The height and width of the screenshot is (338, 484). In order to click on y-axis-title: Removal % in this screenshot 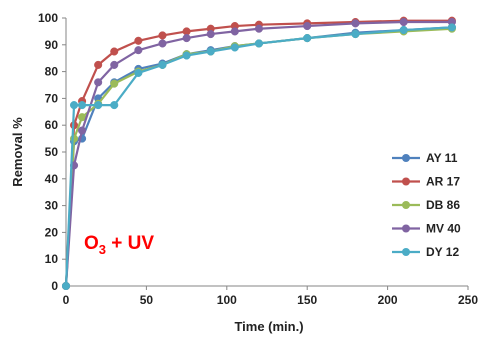, I will do `click(17, 152)`.